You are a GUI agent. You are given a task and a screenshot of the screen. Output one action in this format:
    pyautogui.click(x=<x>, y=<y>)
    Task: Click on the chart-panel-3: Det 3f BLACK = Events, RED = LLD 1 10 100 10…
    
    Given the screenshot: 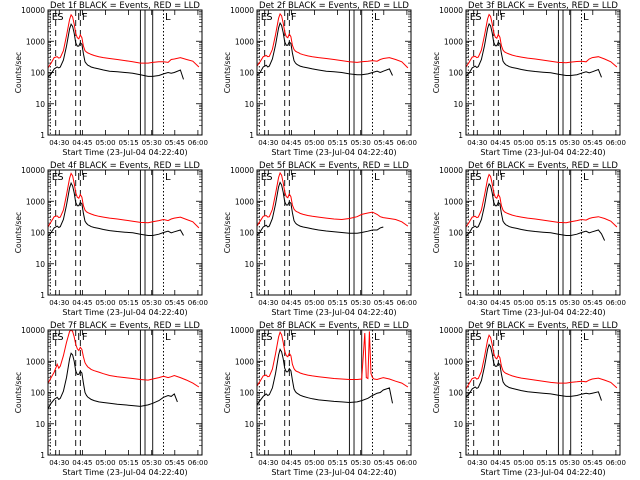 What is the action you would take?
    pyautogui.click(x=529, y=79)
    